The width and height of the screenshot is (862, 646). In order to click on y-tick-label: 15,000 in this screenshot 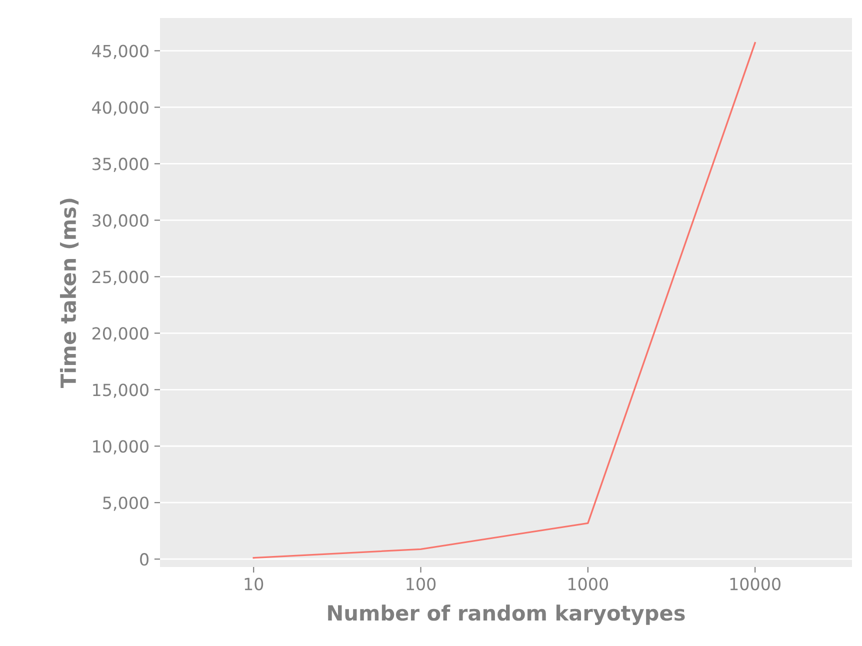, I will do `click(120, 391)`.